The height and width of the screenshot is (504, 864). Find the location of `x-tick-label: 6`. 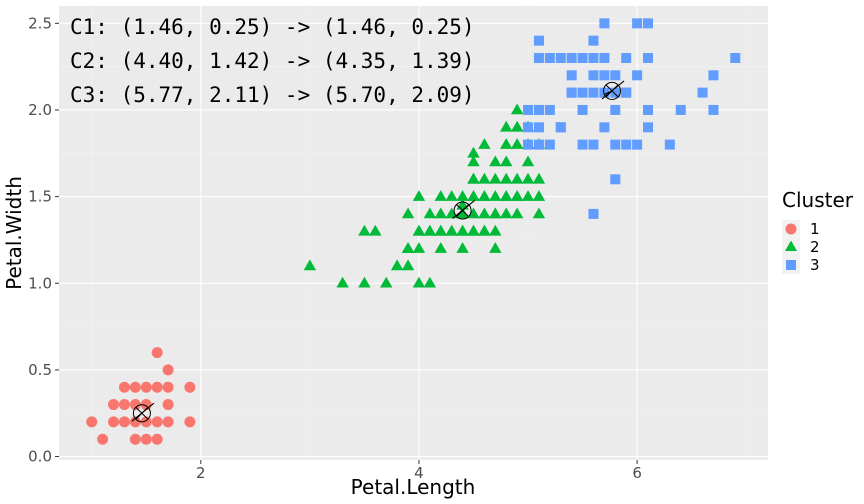

x-tick-label: 6 is located at coordinates (637, 473).